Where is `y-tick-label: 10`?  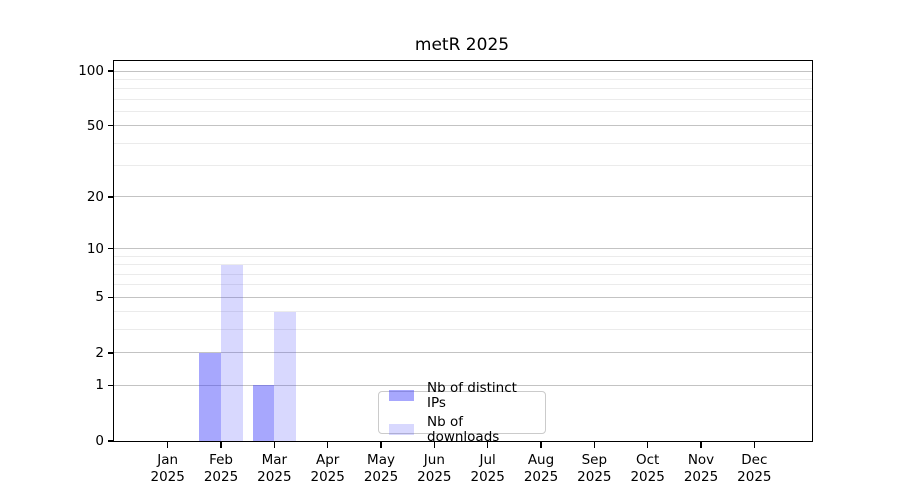 y-tick-label: 10 is located at coordinates (95, 248).